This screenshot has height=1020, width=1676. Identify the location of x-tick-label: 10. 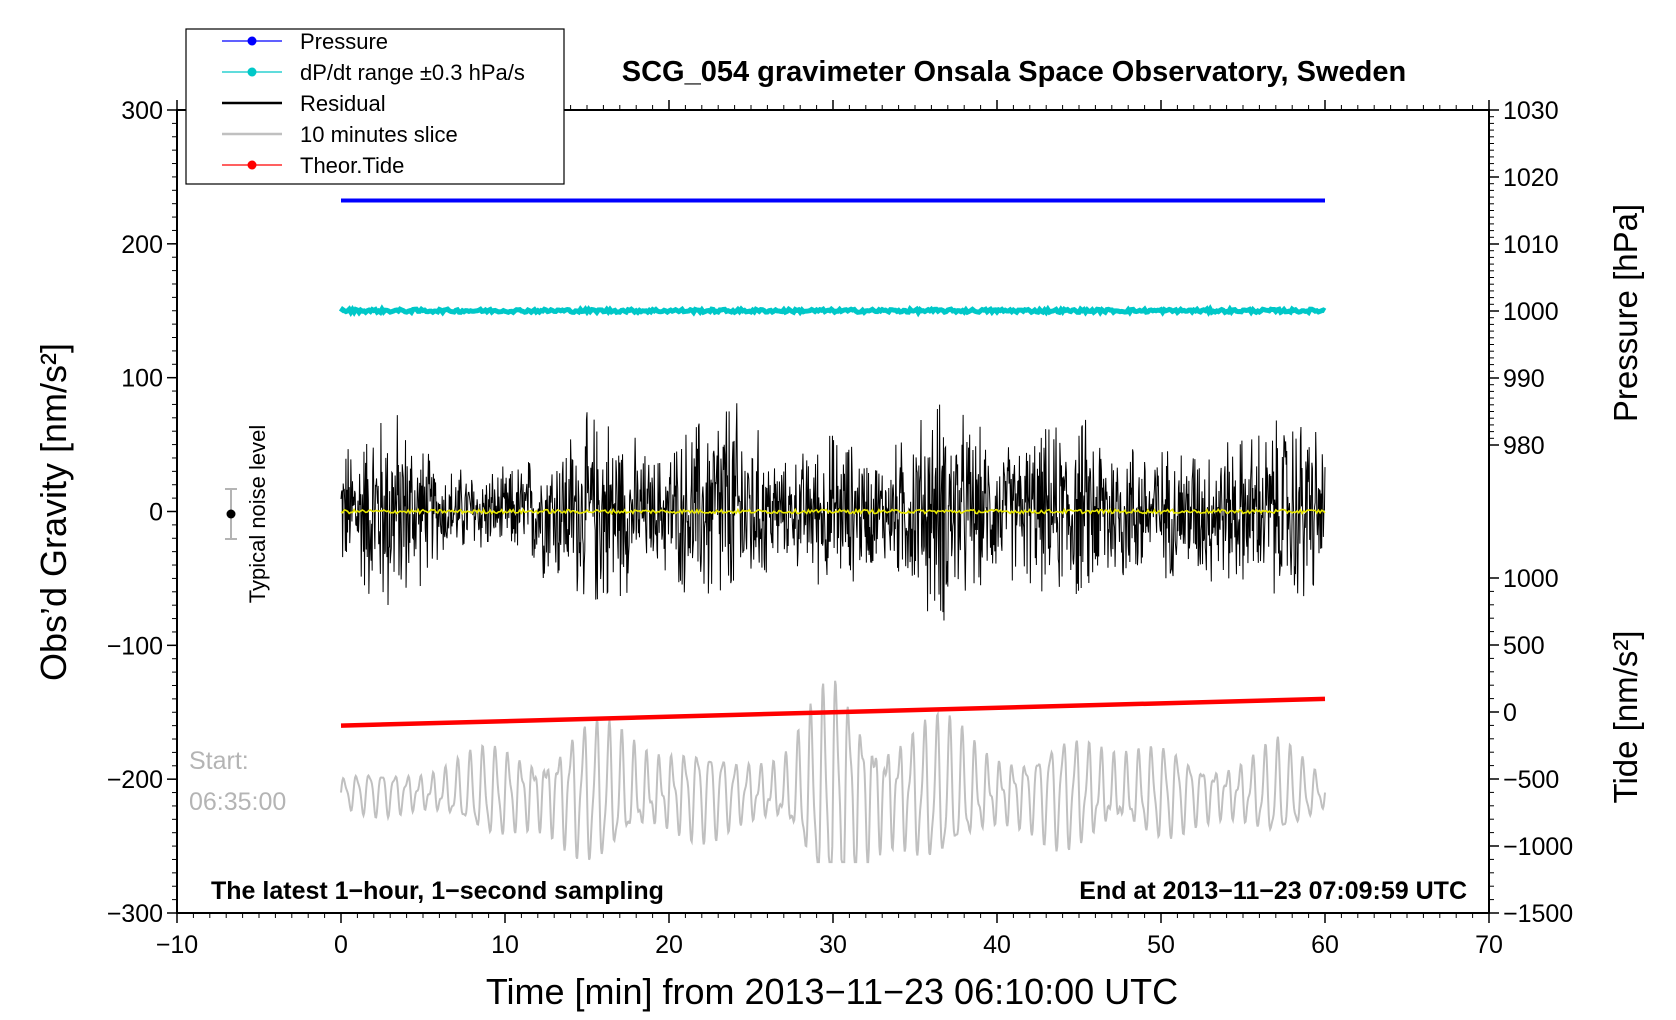
(505, 945).